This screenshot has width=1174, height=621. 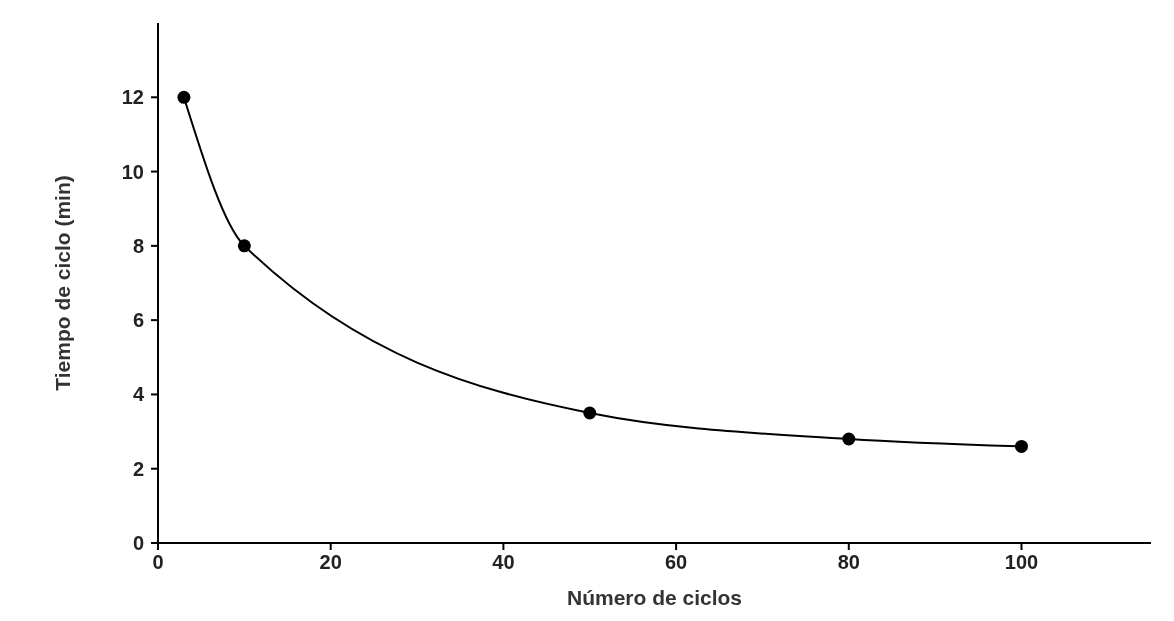 I want to click on x-tick-label: 100, so click(x=1021, y=562).